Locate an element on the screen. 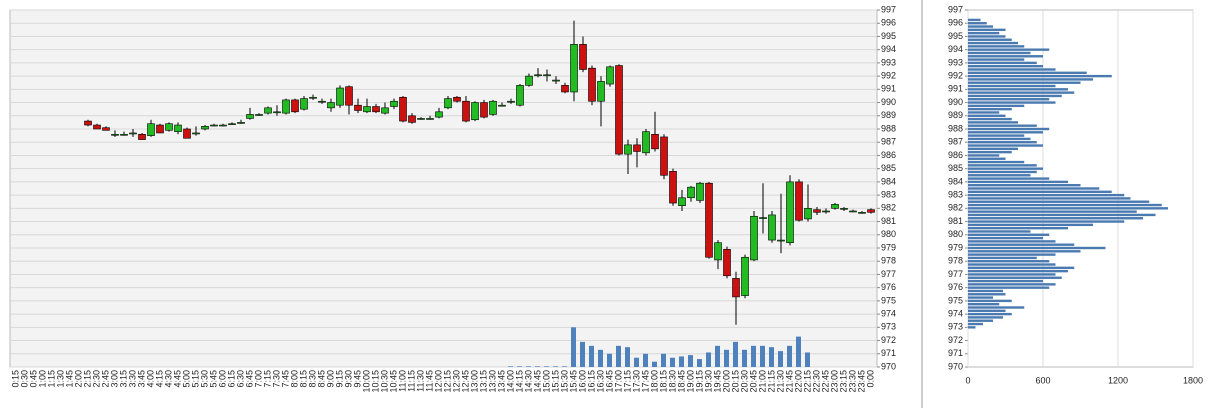 Image resolution: width=1211 pixels, height=408 pixels. x-tick-label: 13:15 is located at coordinates (483, 381).